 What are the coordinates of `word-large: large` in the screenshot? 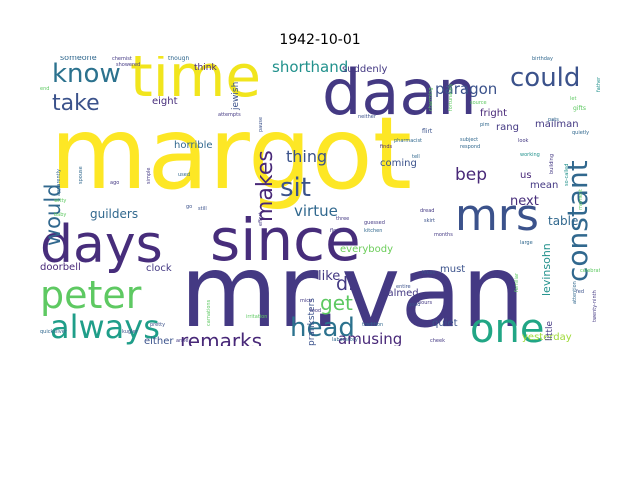 It's located at (526, 243).